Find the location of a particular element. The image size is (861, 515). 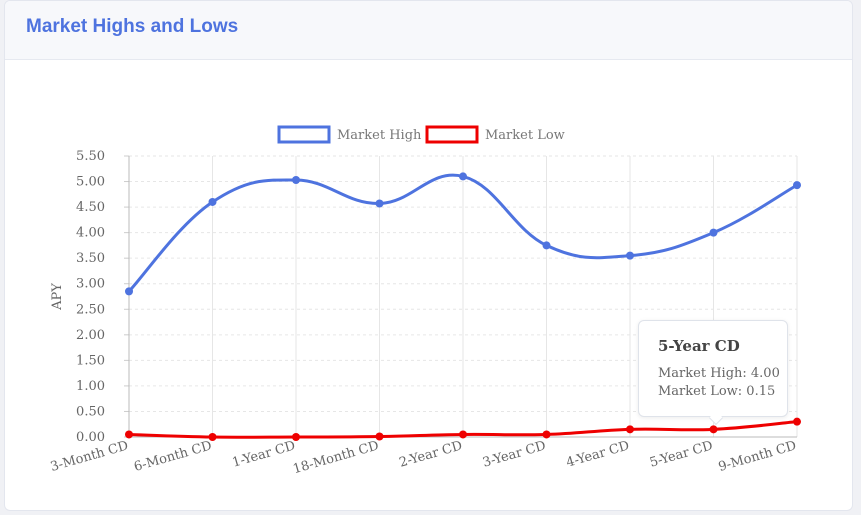

y-tick-label: 3.50 is located at coordinates (90, 258).